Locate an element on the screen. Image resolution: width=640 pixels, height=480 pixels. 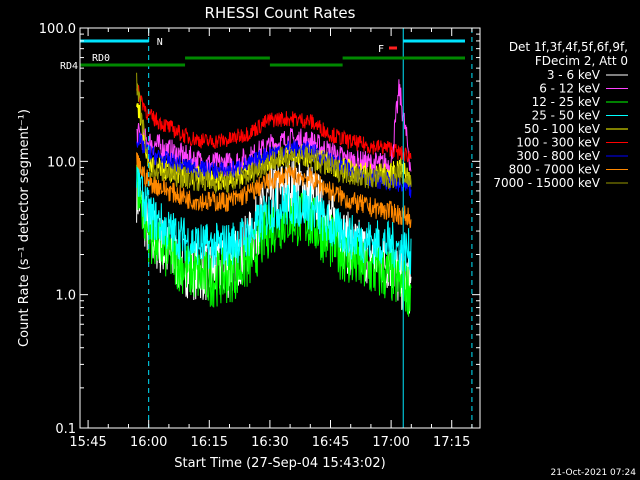
legend-label-3: 12 - 25 keV is located at coordinates (566, 102).